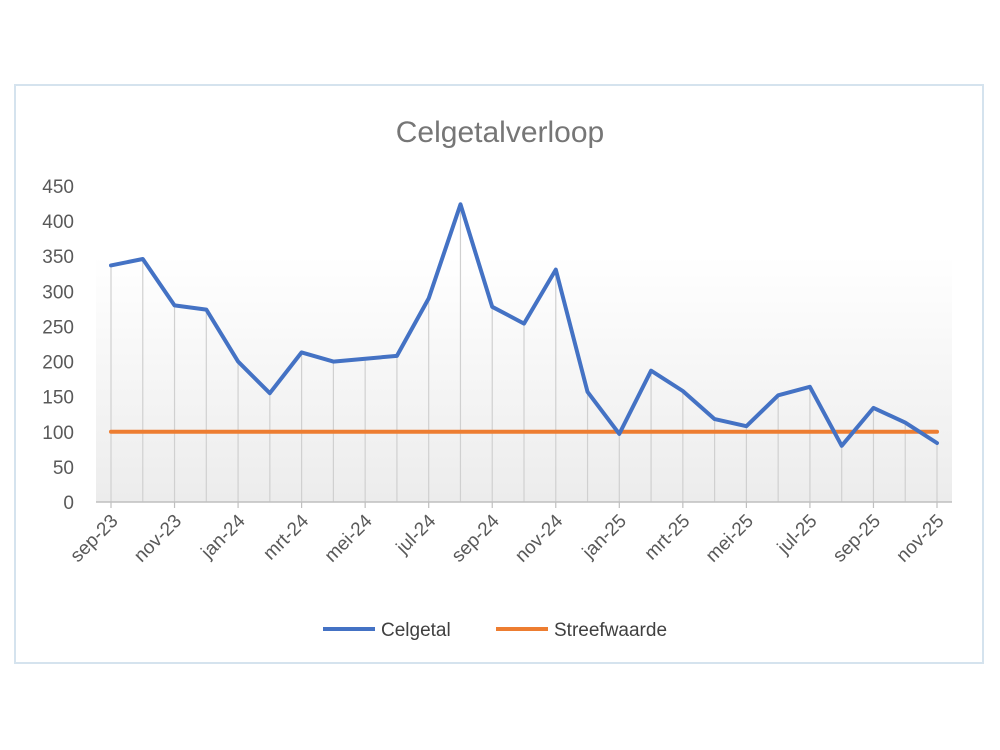 The width and height of the screenshot is (1000, 750). Describe the element at coordinates (416, 630) in the screenshot. I see `legend-label: Celgetal` at that location.